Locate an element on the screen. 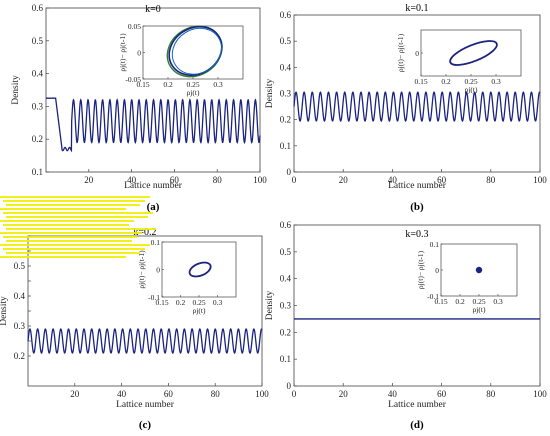 The image size is (550, 436). inset-phase-plot: 0.15 0.2 0.25 0.3 0 ρj(t) ρj(t)− ρj(t-1) is located at coordinates (459, 61).